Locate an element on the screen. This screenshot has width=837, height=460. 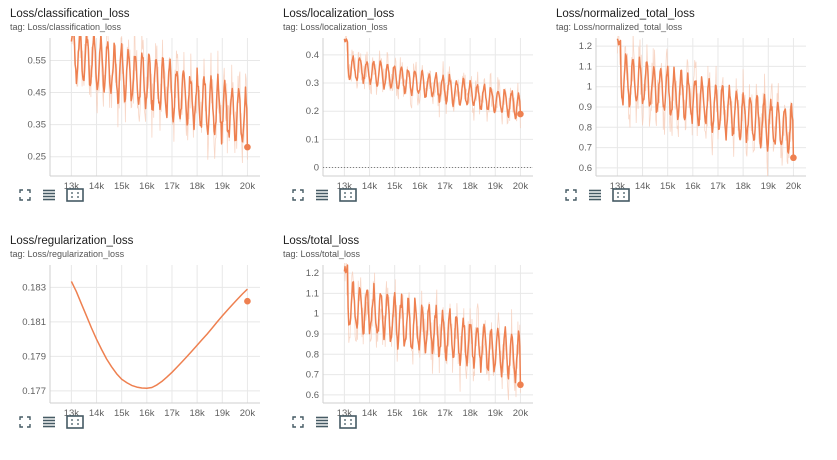
chart-tag: tag: Loss/localization_loss is located at coordinates (335, 27).